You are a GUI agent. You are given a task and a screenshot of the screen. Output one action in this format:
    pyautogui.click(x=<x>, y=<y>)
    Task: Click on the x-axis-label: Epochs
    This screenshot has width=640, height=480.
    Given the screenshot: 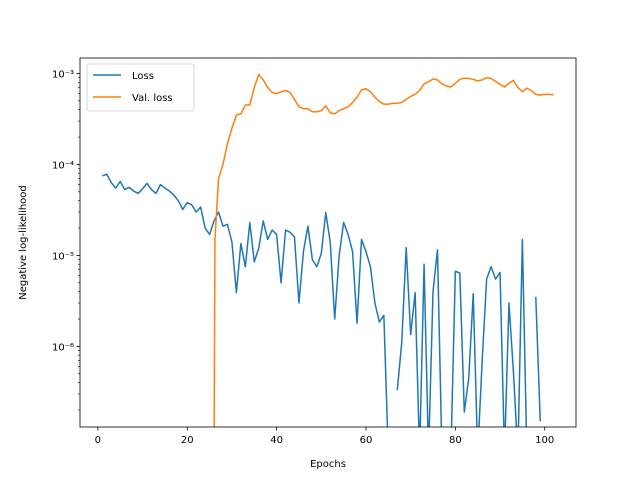 What is the action you would take?
    pyautogui.click(x=328, y=464)
    